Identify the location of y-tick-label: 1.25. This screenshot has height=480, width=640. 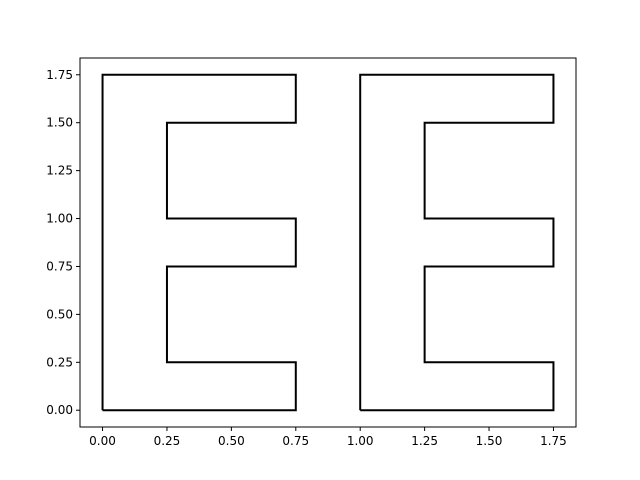
(59, 171).